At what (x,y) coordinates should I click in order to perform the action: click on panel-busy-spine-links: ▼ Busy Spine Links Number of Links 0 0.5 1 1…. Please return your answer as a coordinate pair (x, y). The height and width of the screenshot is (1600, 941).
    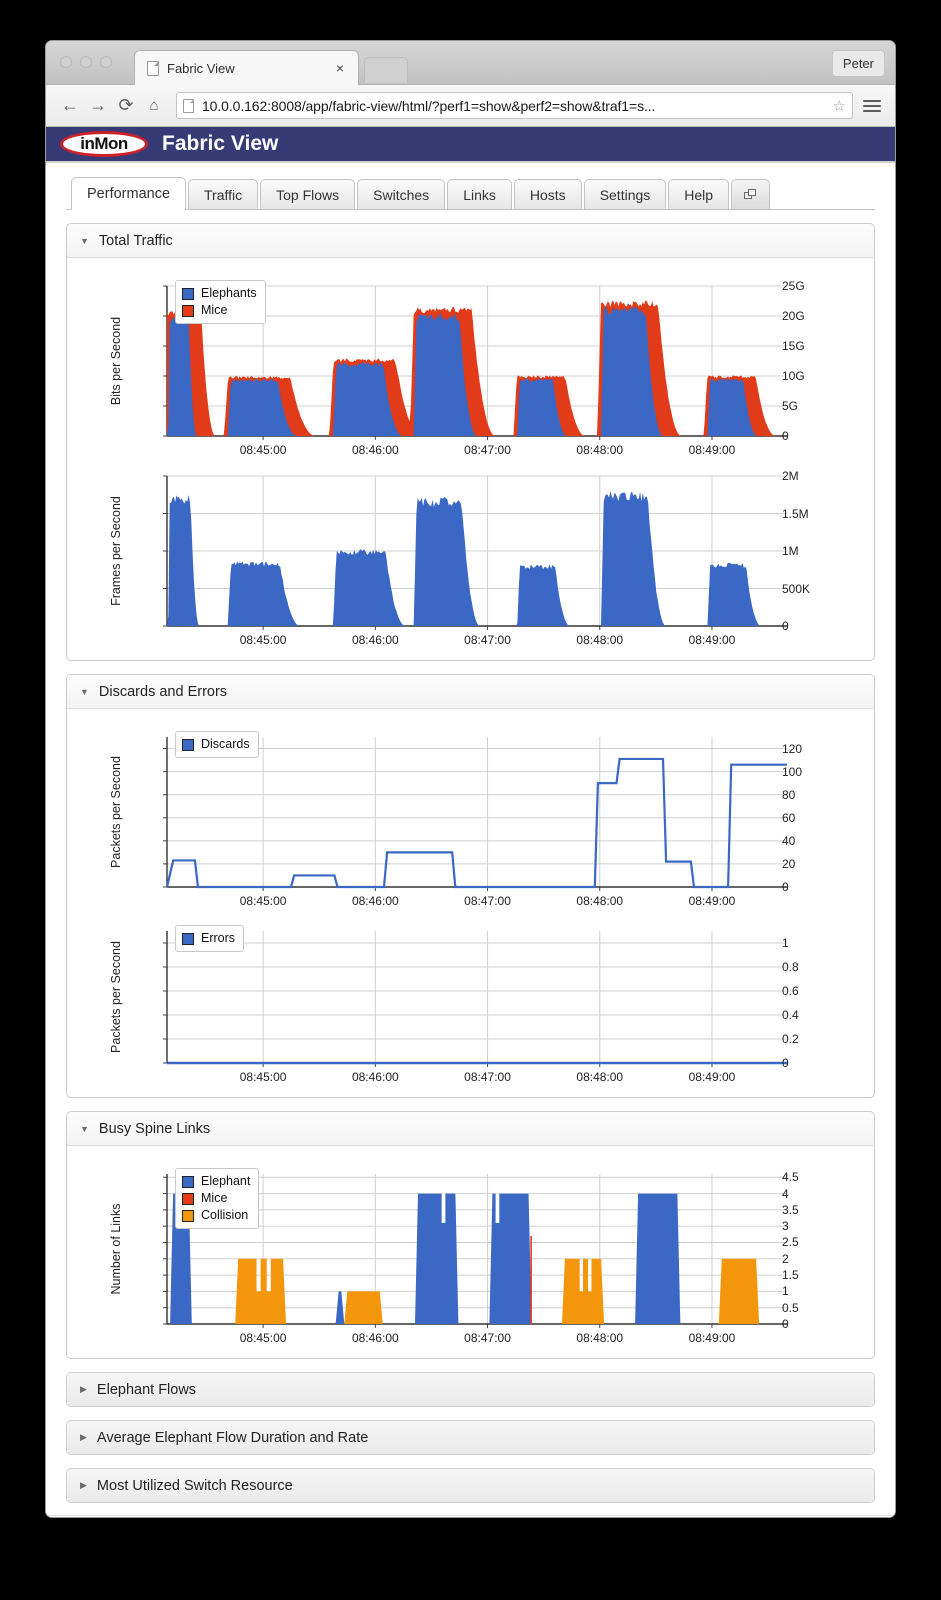
    Looking at the image, I should click on (470, 1235).